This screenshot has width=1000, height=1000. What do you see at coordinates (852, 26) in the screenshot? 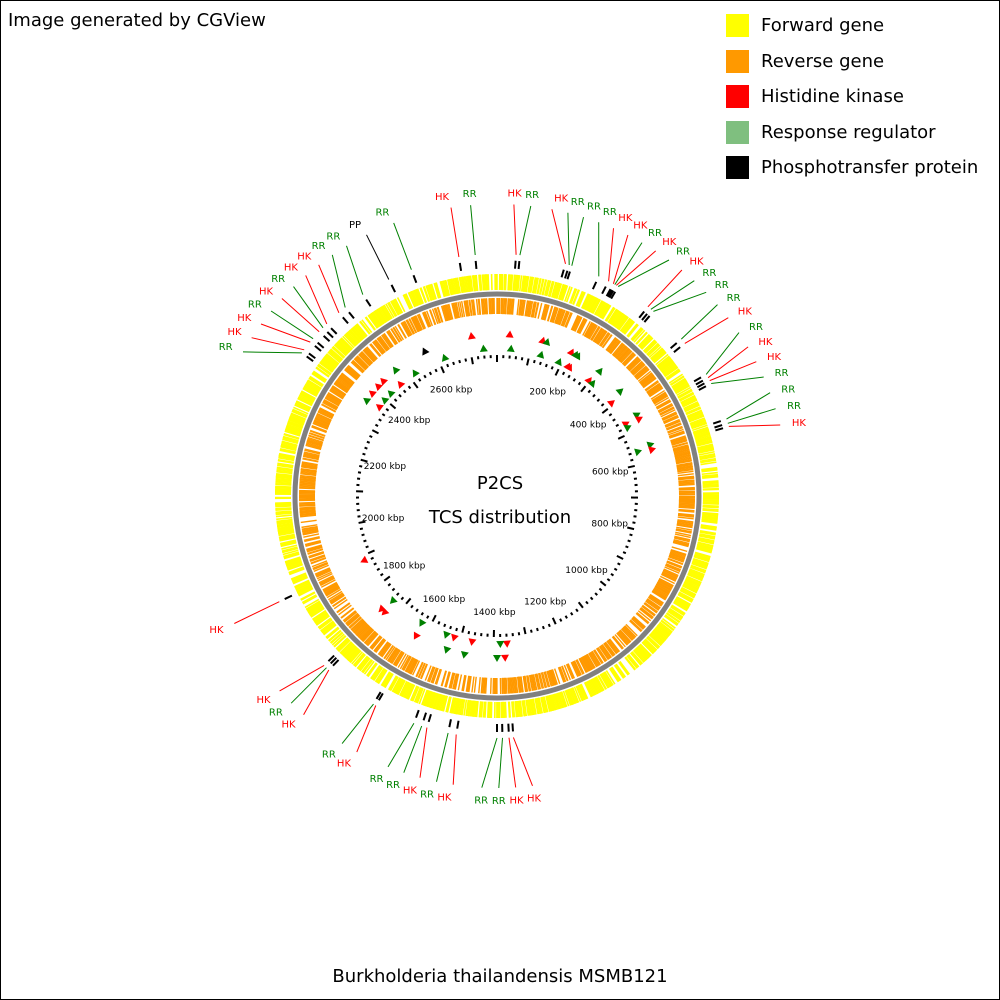
I see `legend-item-forward: Forward gene` at bounding box center [852, 26].